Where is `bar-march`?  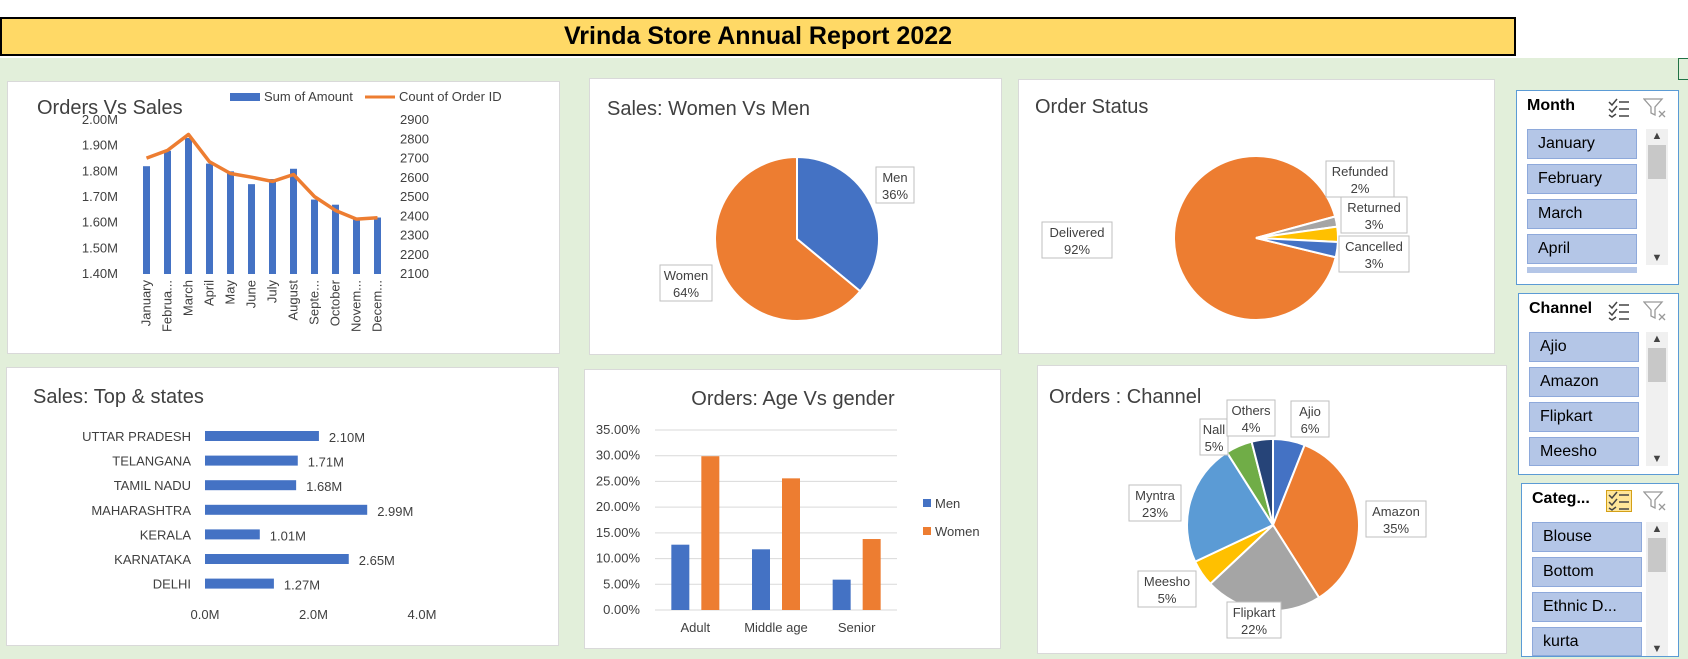 bar-march is located at coordinates (188, 205).